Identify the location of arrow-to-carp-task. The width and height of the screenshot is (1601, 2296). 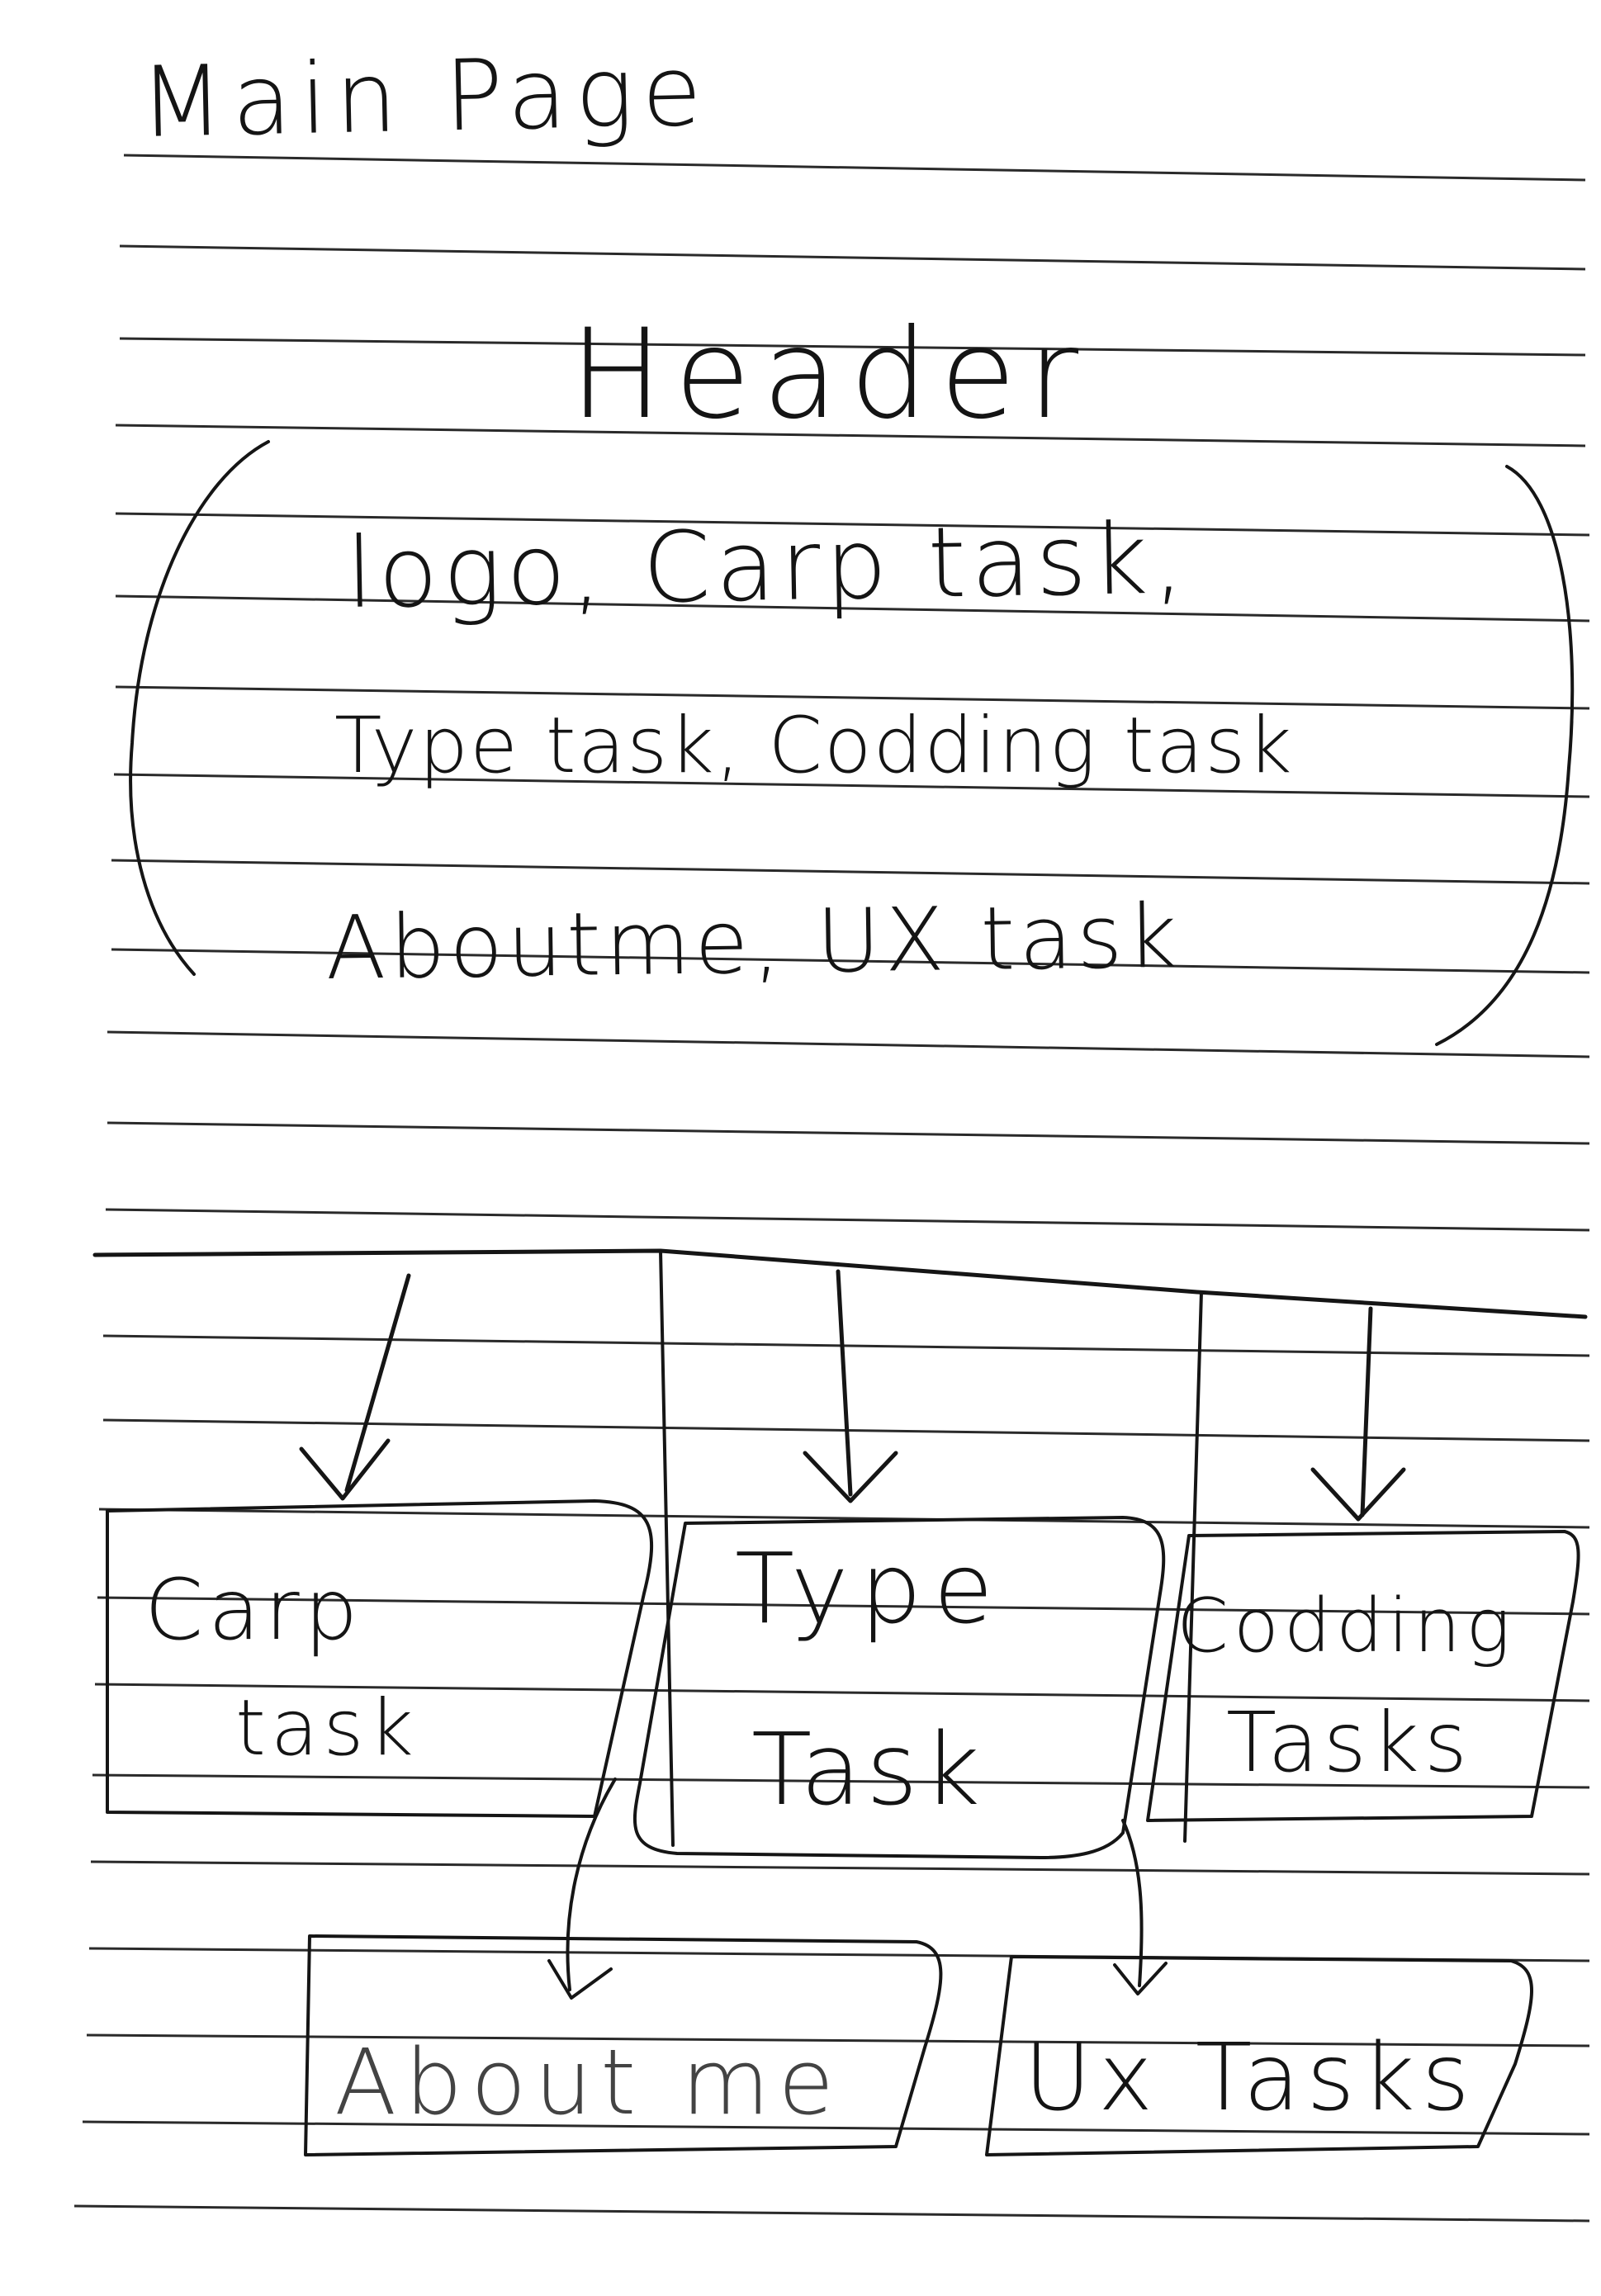
(355, 1387).